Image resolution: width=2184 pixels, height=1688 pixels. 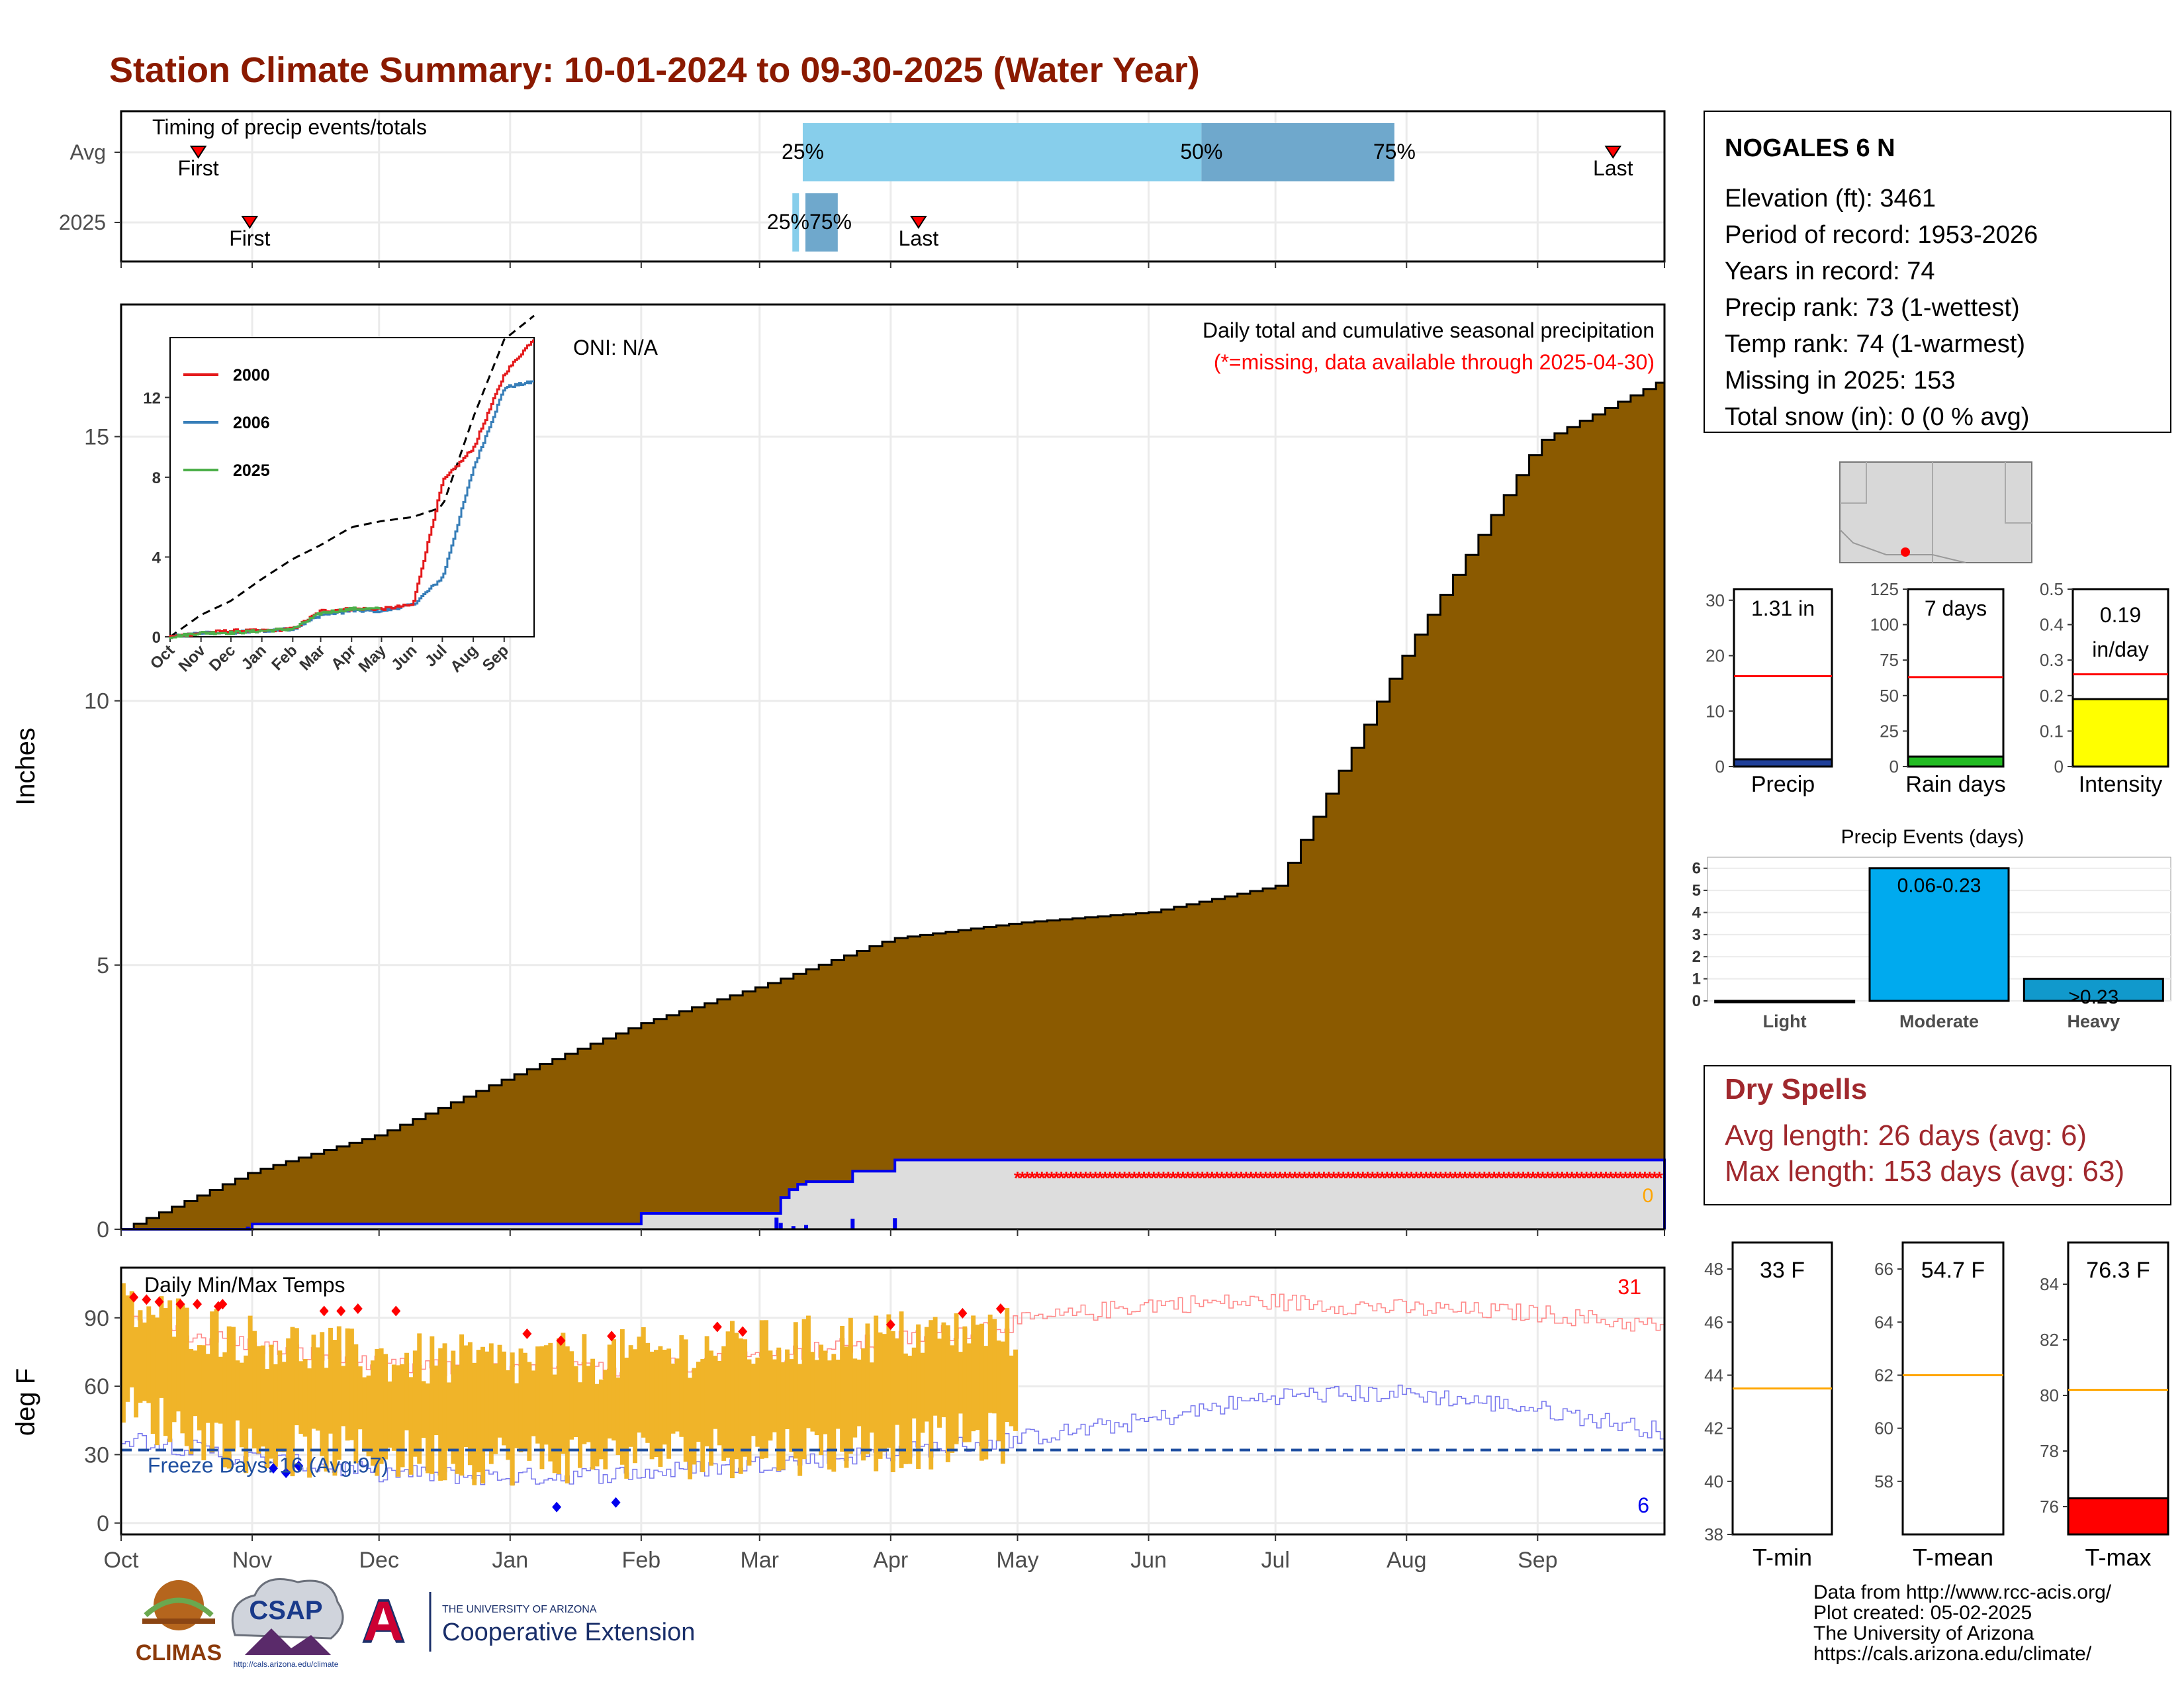 What do you see at coordinates (275, 622) in the screenshot?
I see `inset-line-2025` at bounding box center [275, 622].